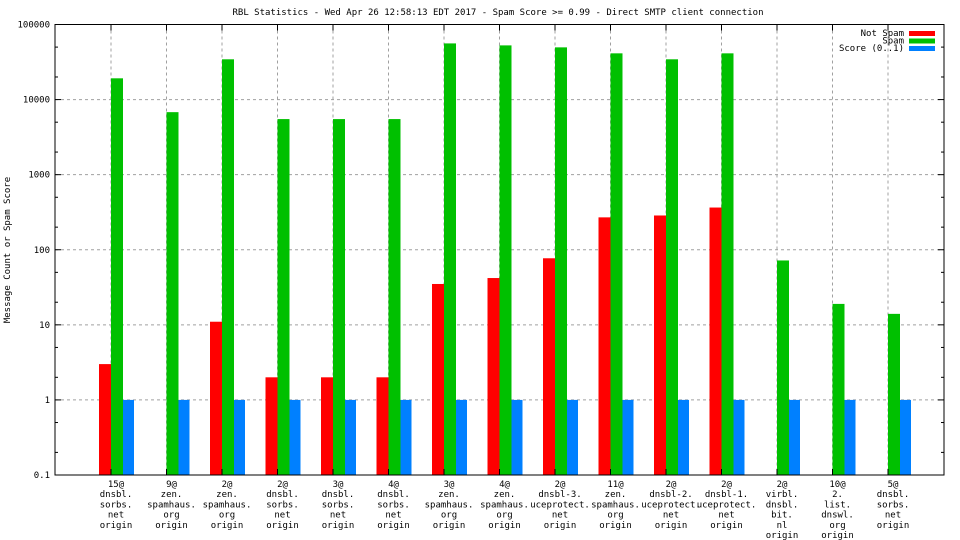  What do you see at coordinates (882, 34) in the screenshot?
I see `legend-label: Not Spam` at bounding box center [882, 34].